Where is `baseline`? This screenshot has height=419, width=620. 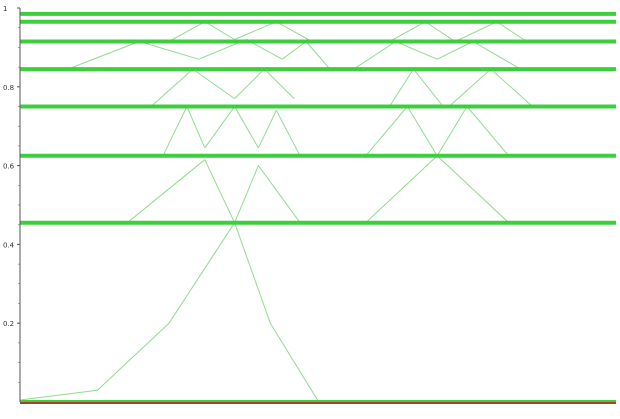
baseline is located at coordinates (318, 402).